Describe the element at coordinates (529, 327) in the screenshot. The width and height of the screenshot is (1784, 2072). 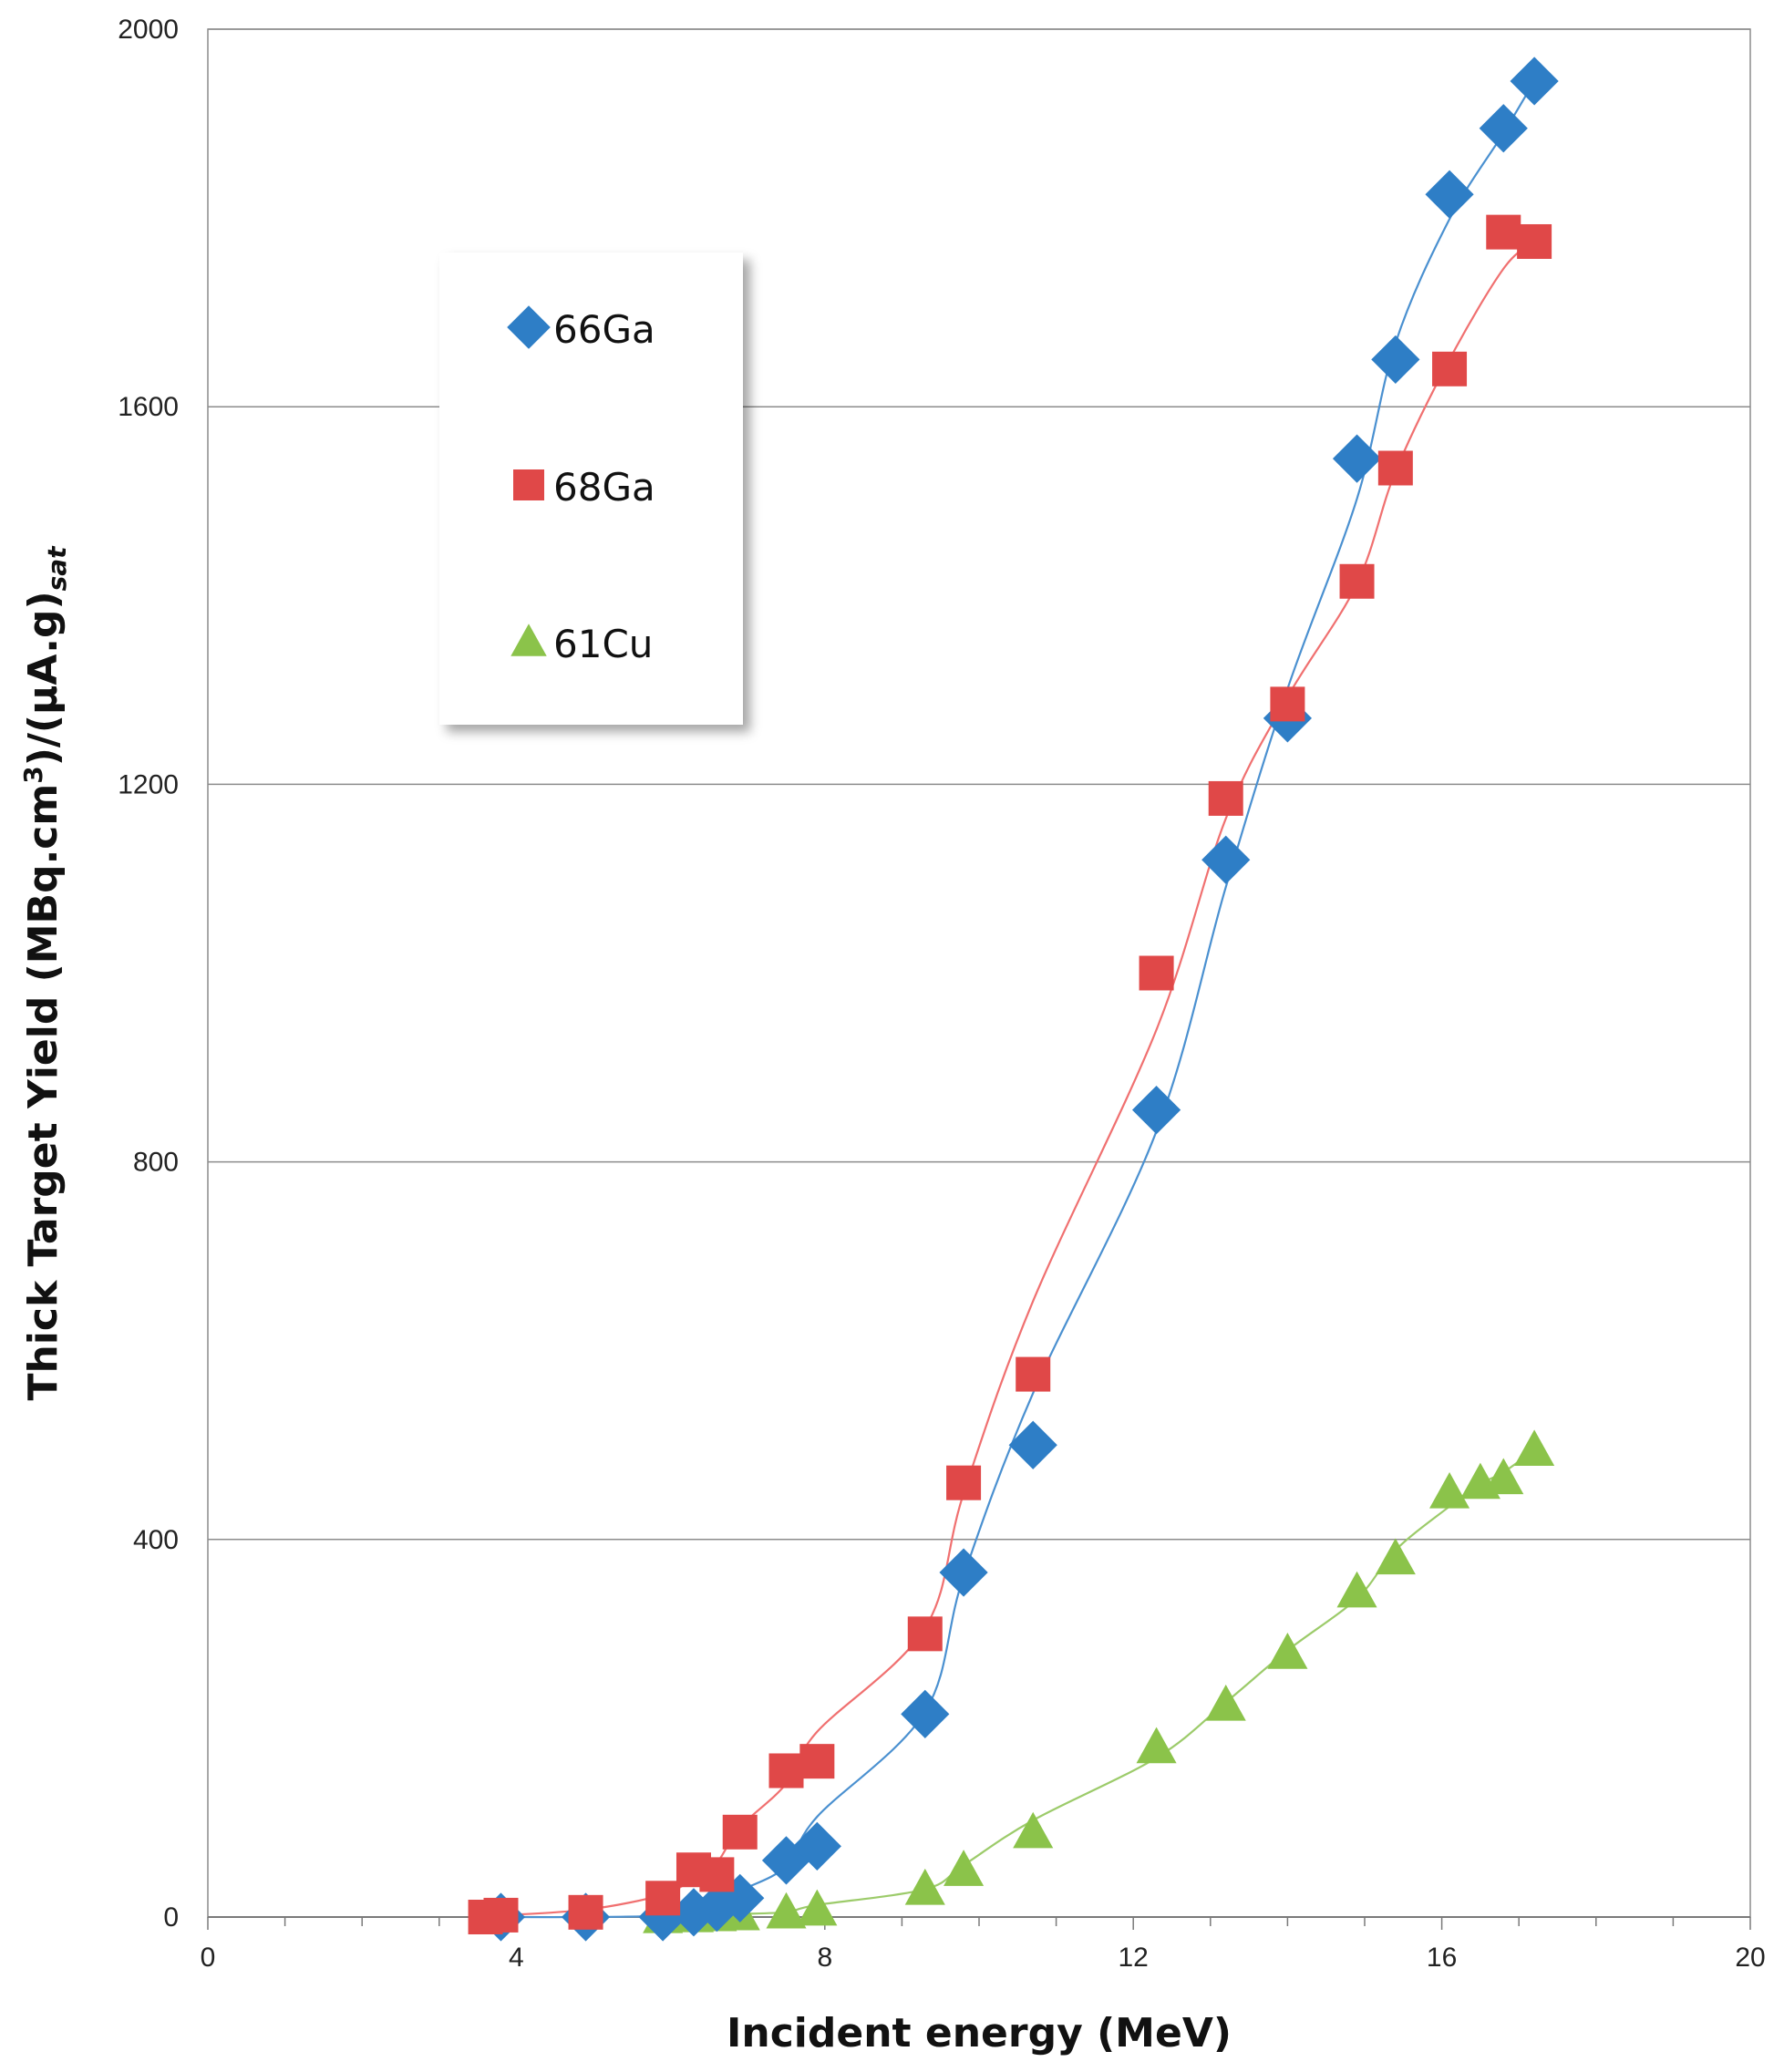
I see `legend-marker-66Ga` at that location.